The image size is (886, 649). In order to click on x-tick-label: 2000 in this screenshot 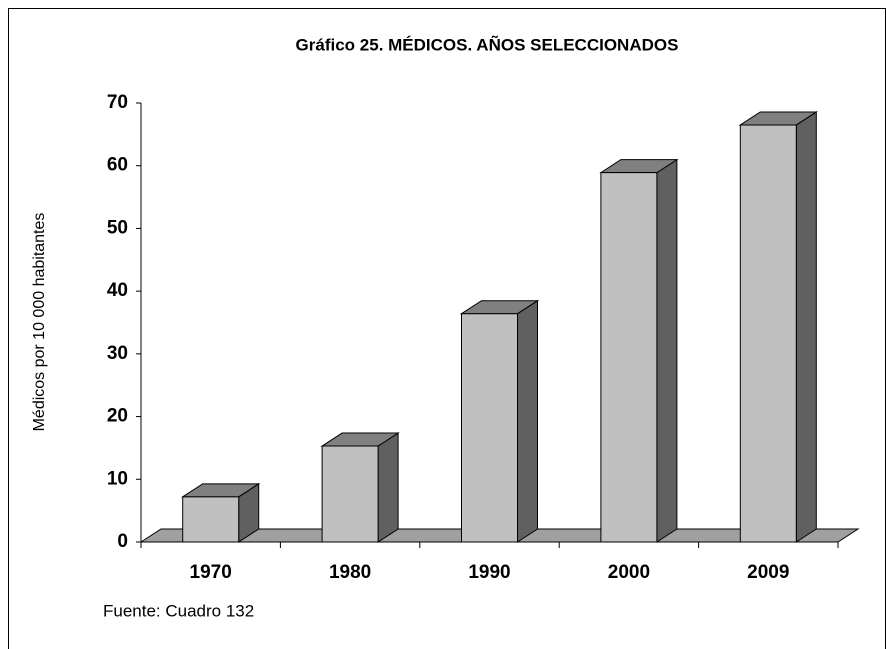, I will do `click(629, 572)`.